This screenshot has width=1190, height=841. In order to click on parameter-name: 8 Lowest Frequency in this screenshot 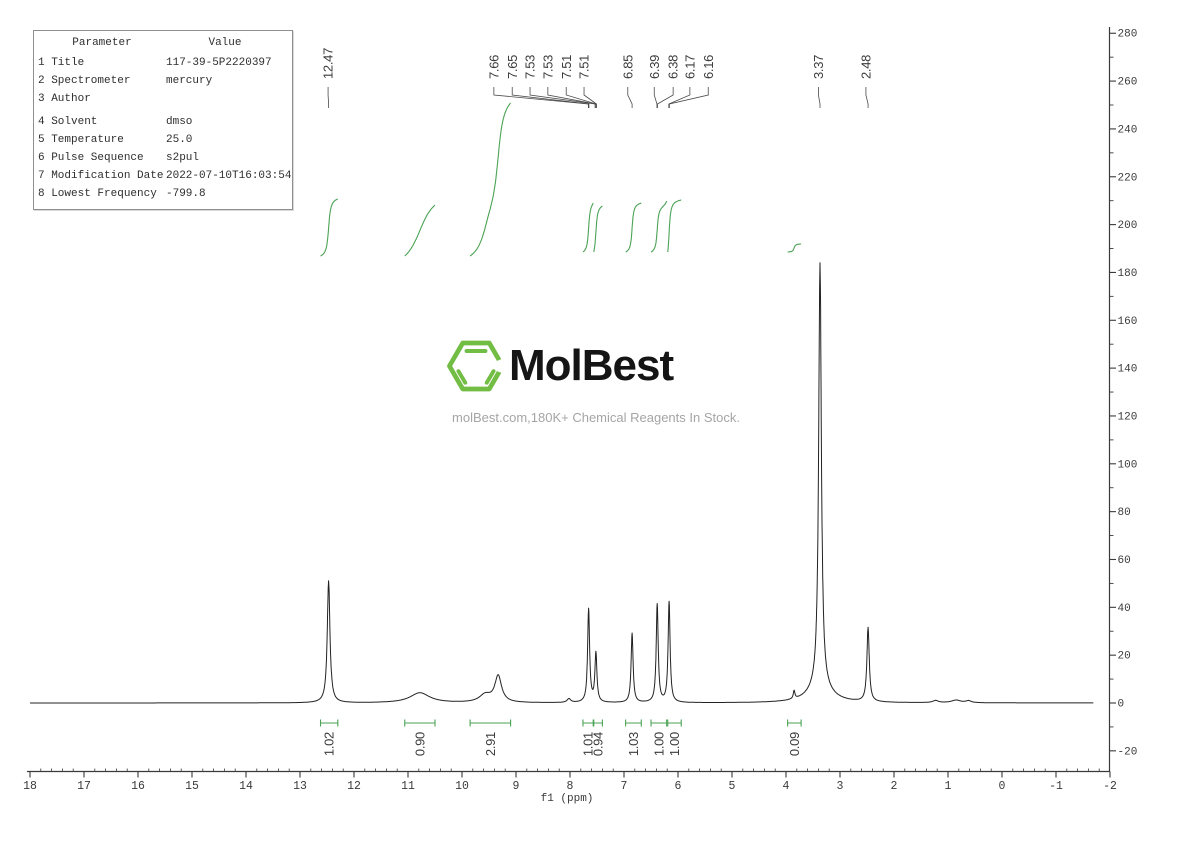, I will do `click(97, 194)`.